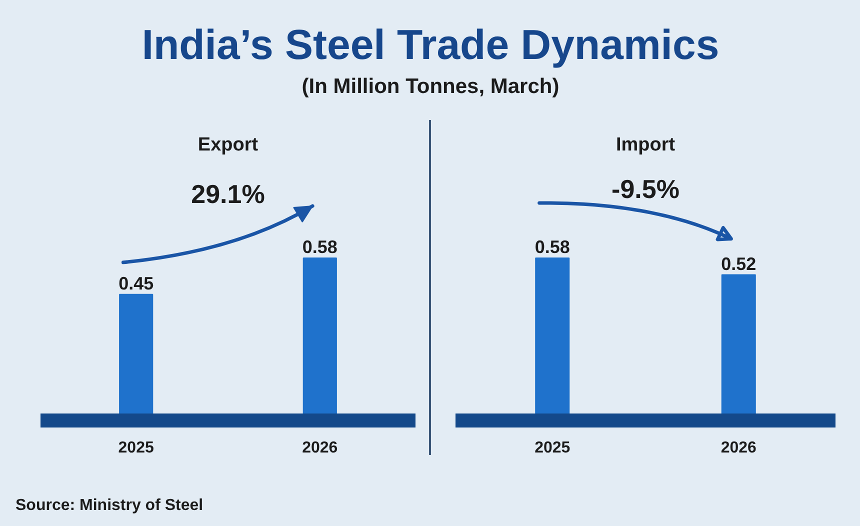 The width and height of the screenshot is (860, 526). Describe the element at coordinates (431, 44) in the screenshot. I see `text: India’s Steel Trade Dynamics` at that location.